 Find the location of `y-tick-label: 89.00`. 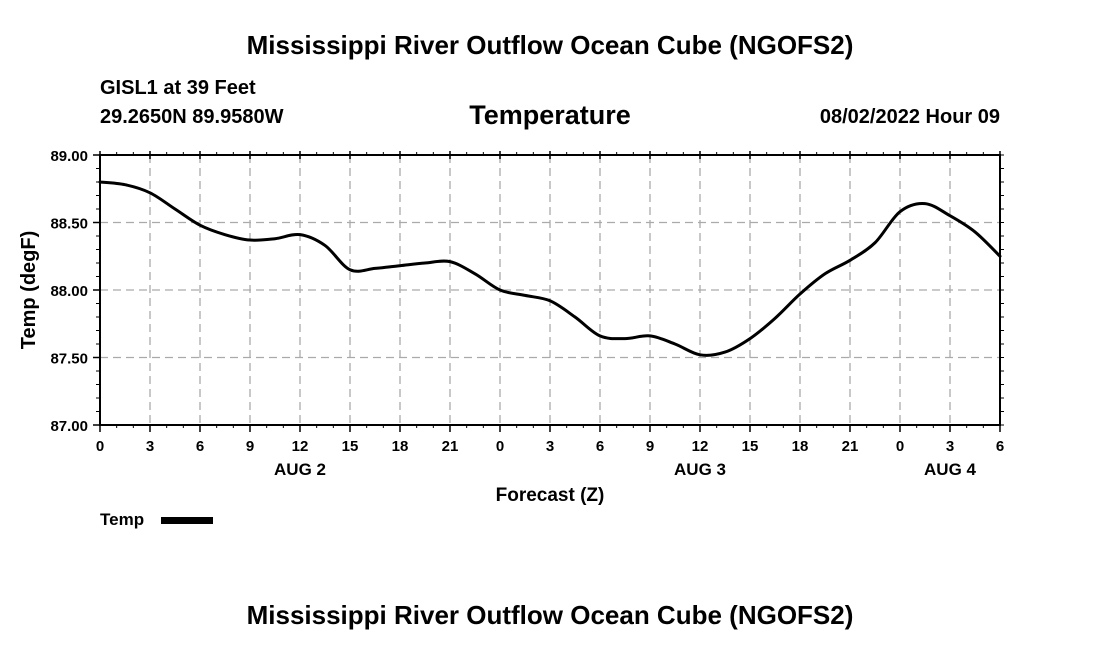

y-tick-label: 89.00 is located at coordinates (69, 156).